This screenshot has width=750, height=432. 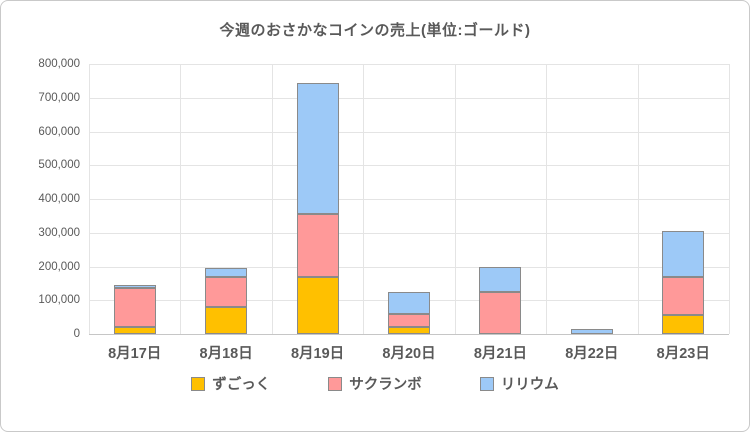 I want to click on x-axis-line, so click(x=409, y=334).